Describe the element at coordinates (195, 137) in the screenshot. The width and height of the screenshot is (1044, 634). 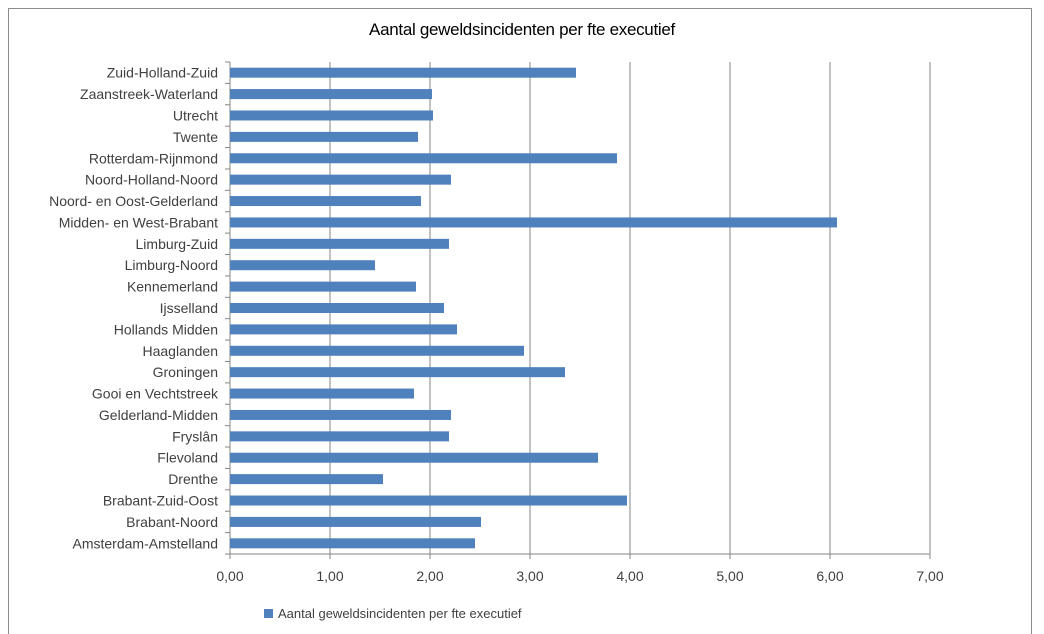
I see `category-label: Twente` at that location.